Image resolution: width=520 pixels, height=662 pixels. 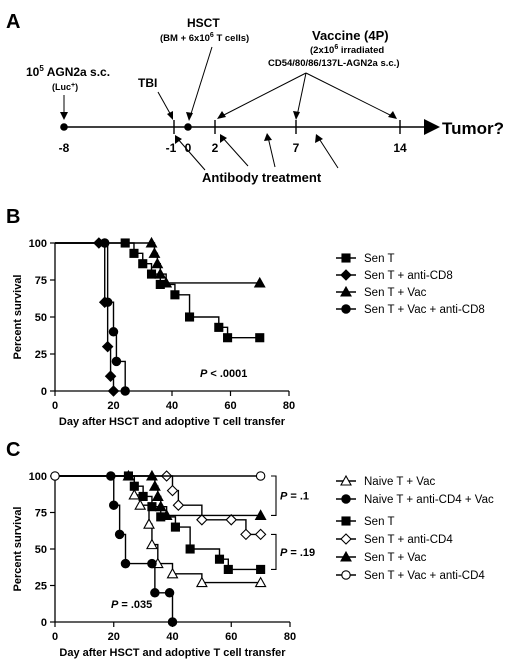 I want to click on agn2a-label: 105 AGN2a s.c., so click(x=68, y=71).